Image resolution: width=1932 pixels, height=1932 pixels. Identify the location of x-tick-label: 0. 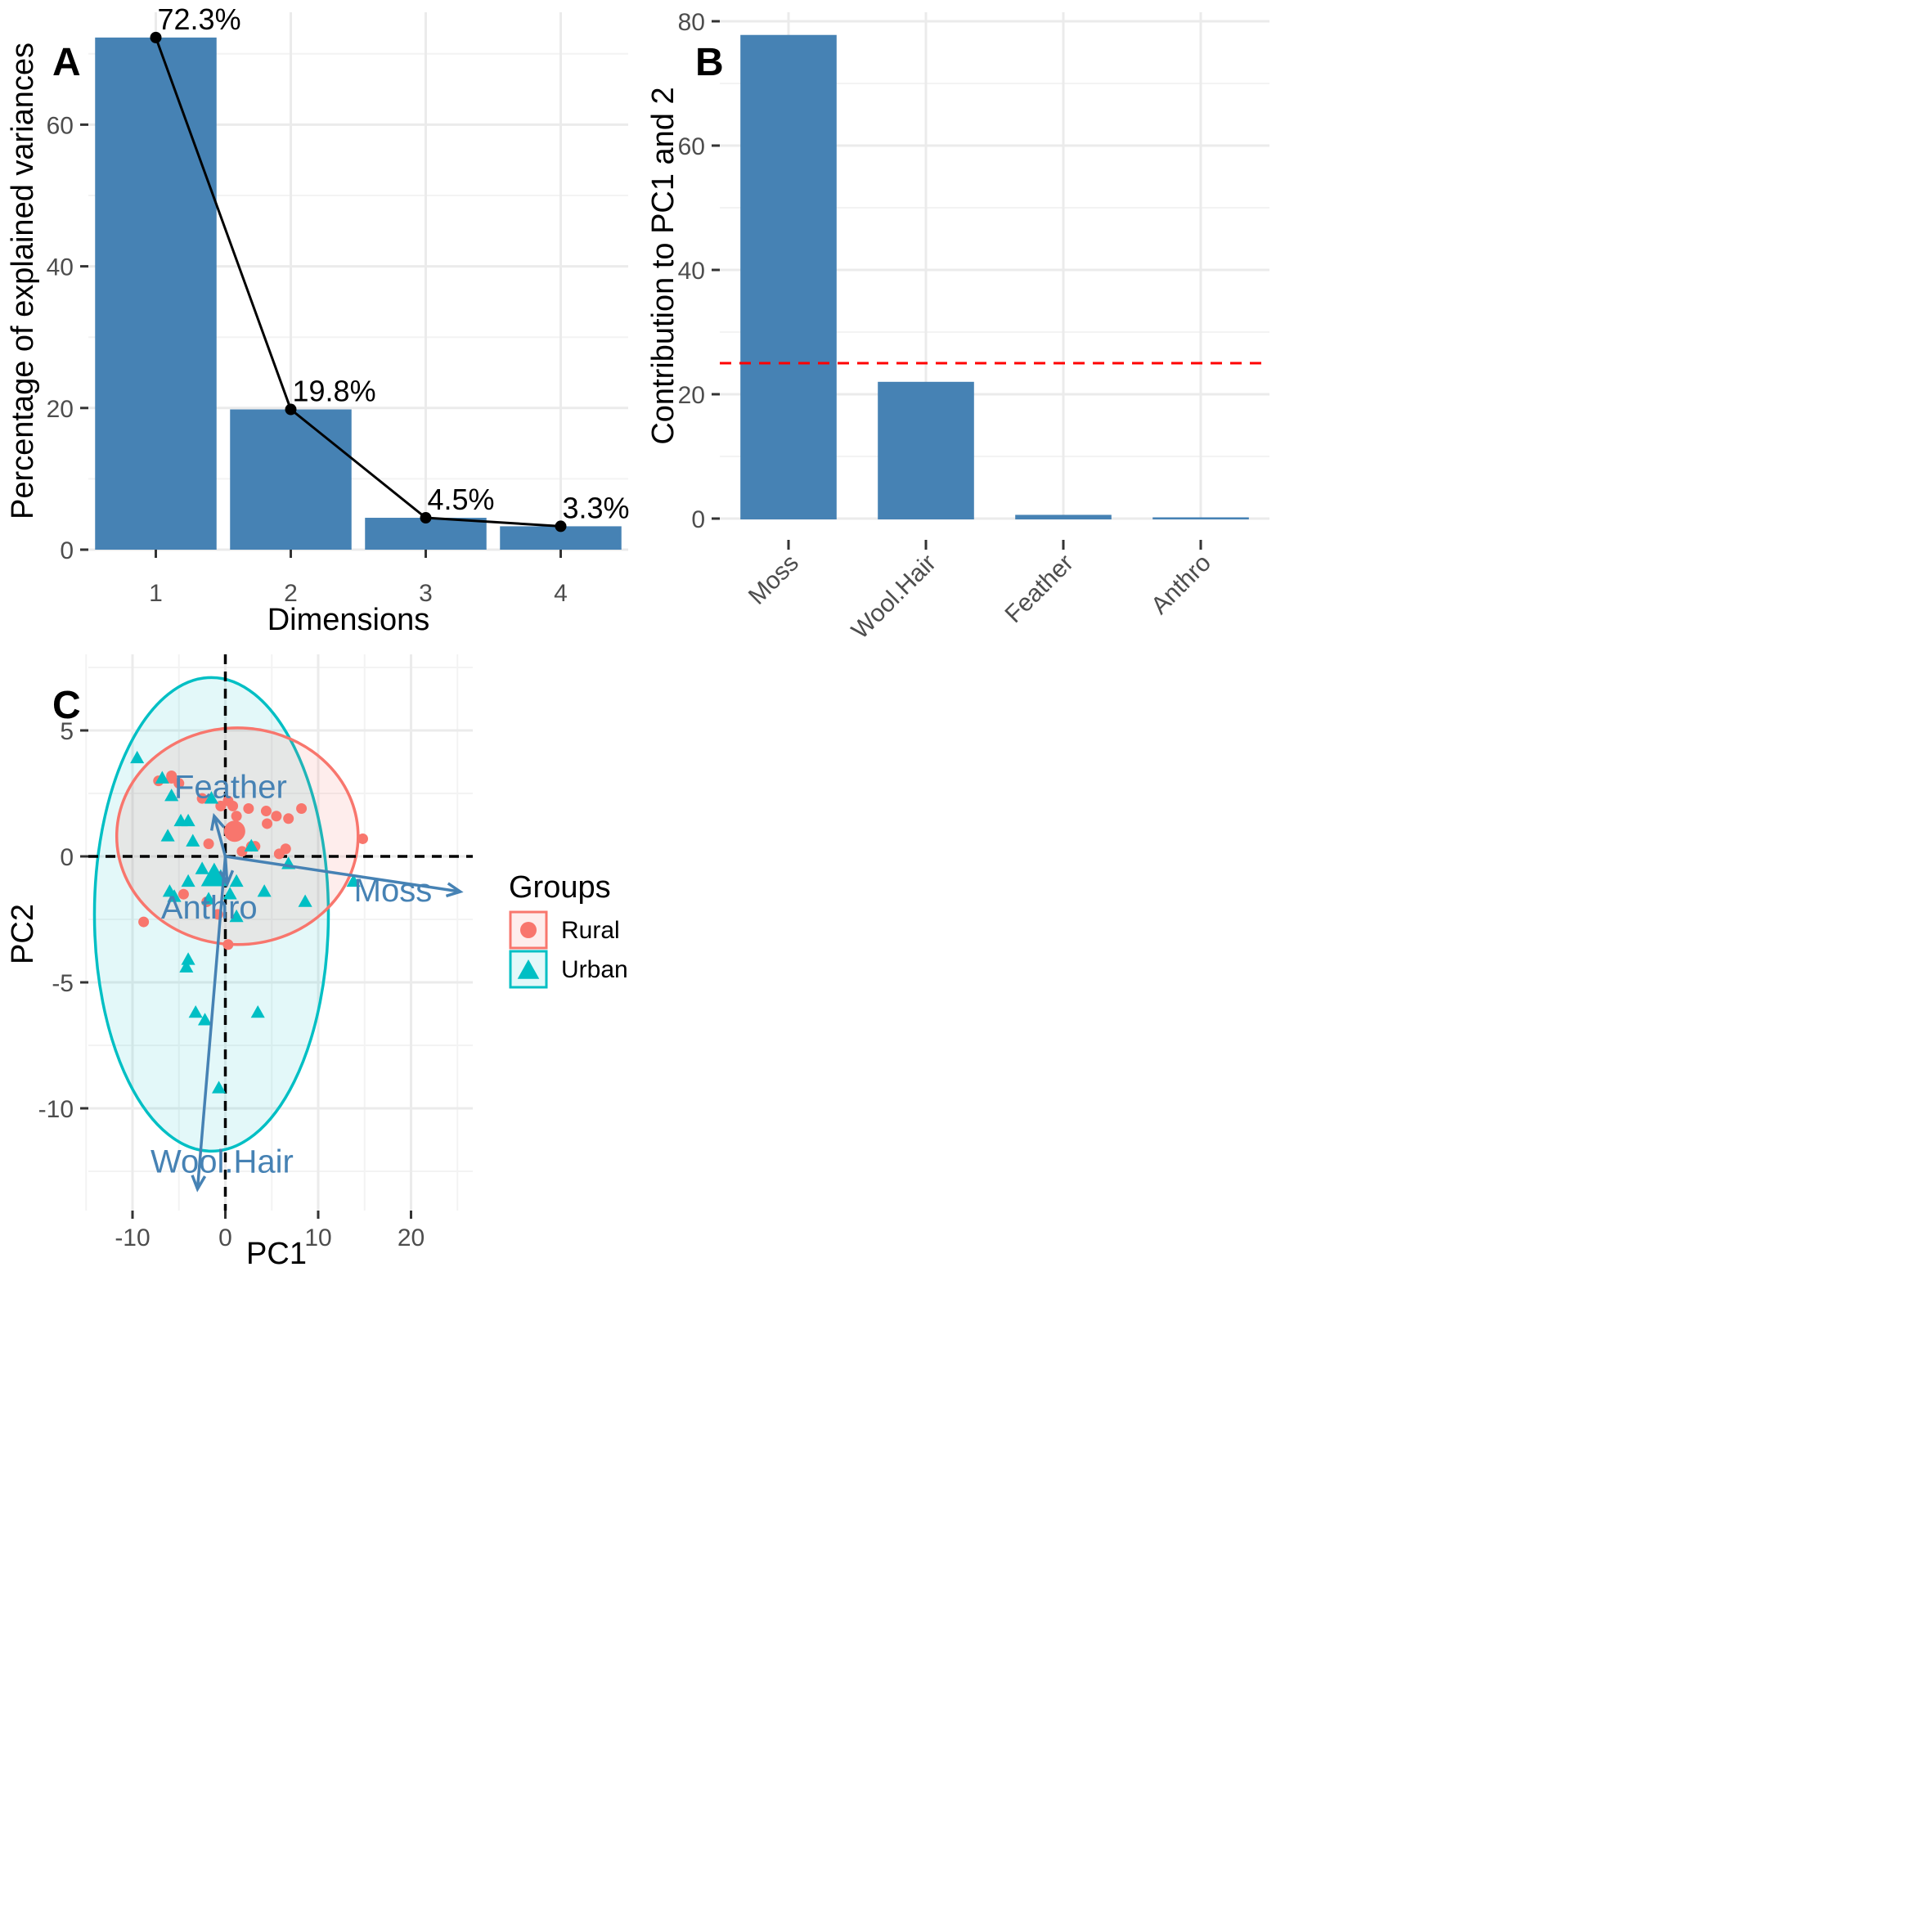
(225, 1238).